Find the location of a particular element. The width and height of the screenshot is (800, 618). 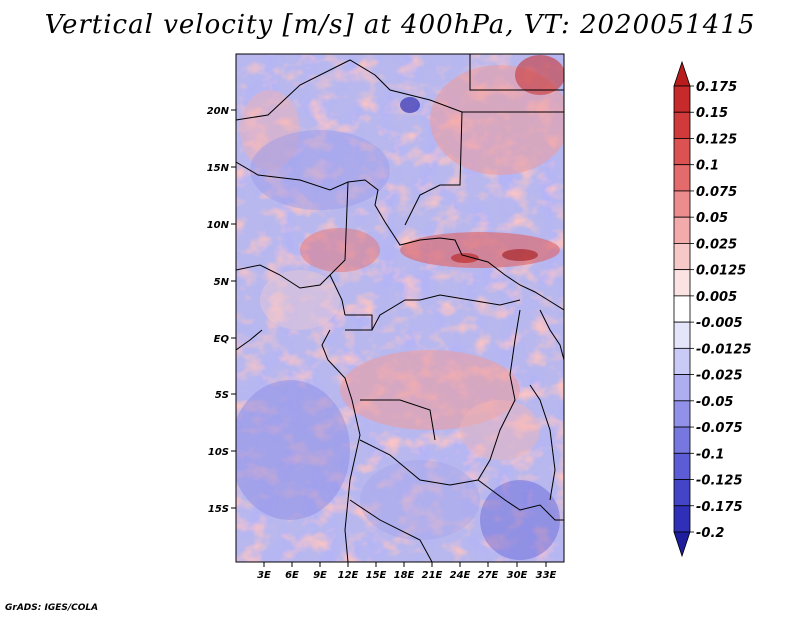

colorbar-label: 0.0125 is located at coordinates (721, 271).